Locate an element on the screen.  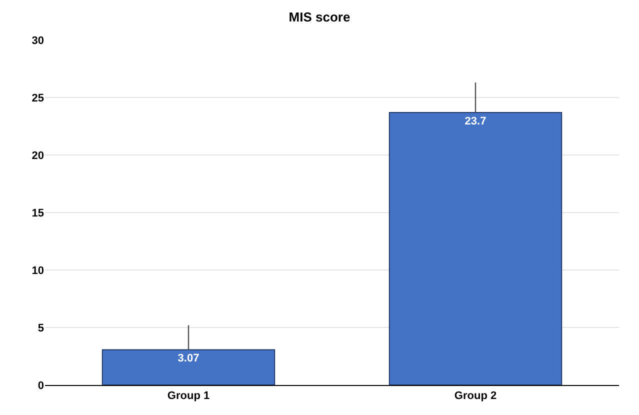
y-tick-label: 15 is located at coordinates (38, 213).